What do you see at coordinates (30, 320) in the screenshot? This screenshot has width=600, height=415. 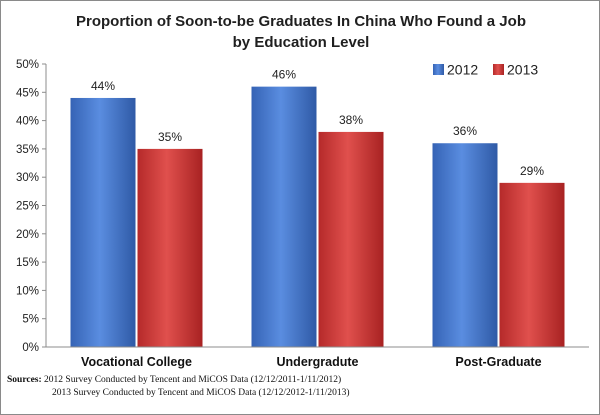 I see `y-tick-label: 5%` at bounding box center [30, 320].